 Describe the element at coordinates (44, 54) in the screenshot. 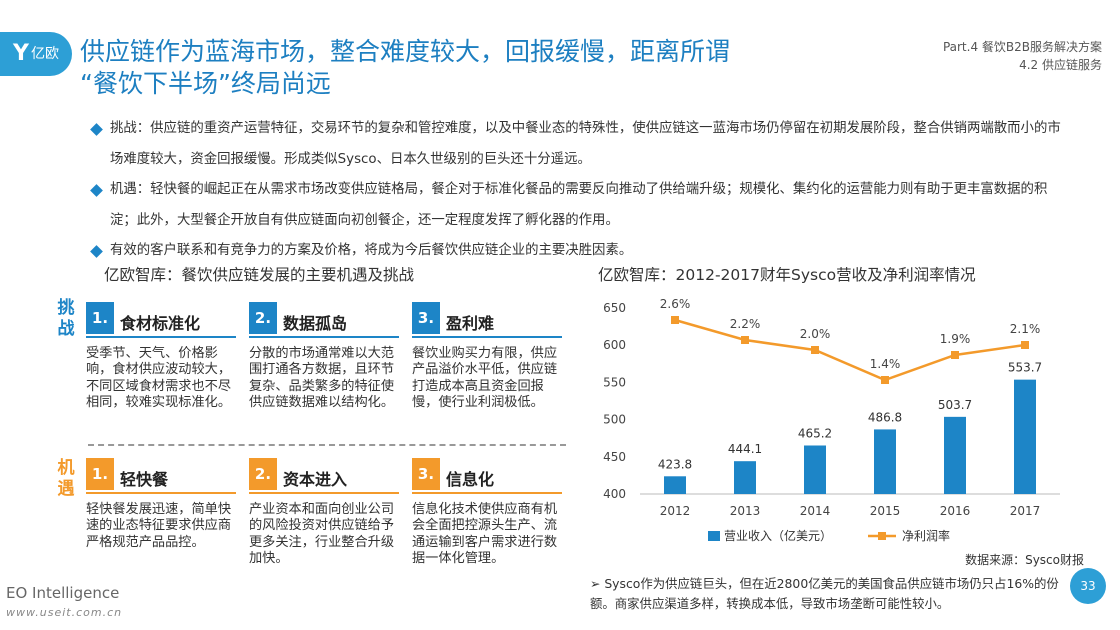

I see `logo-text: 亿欧` at that location.